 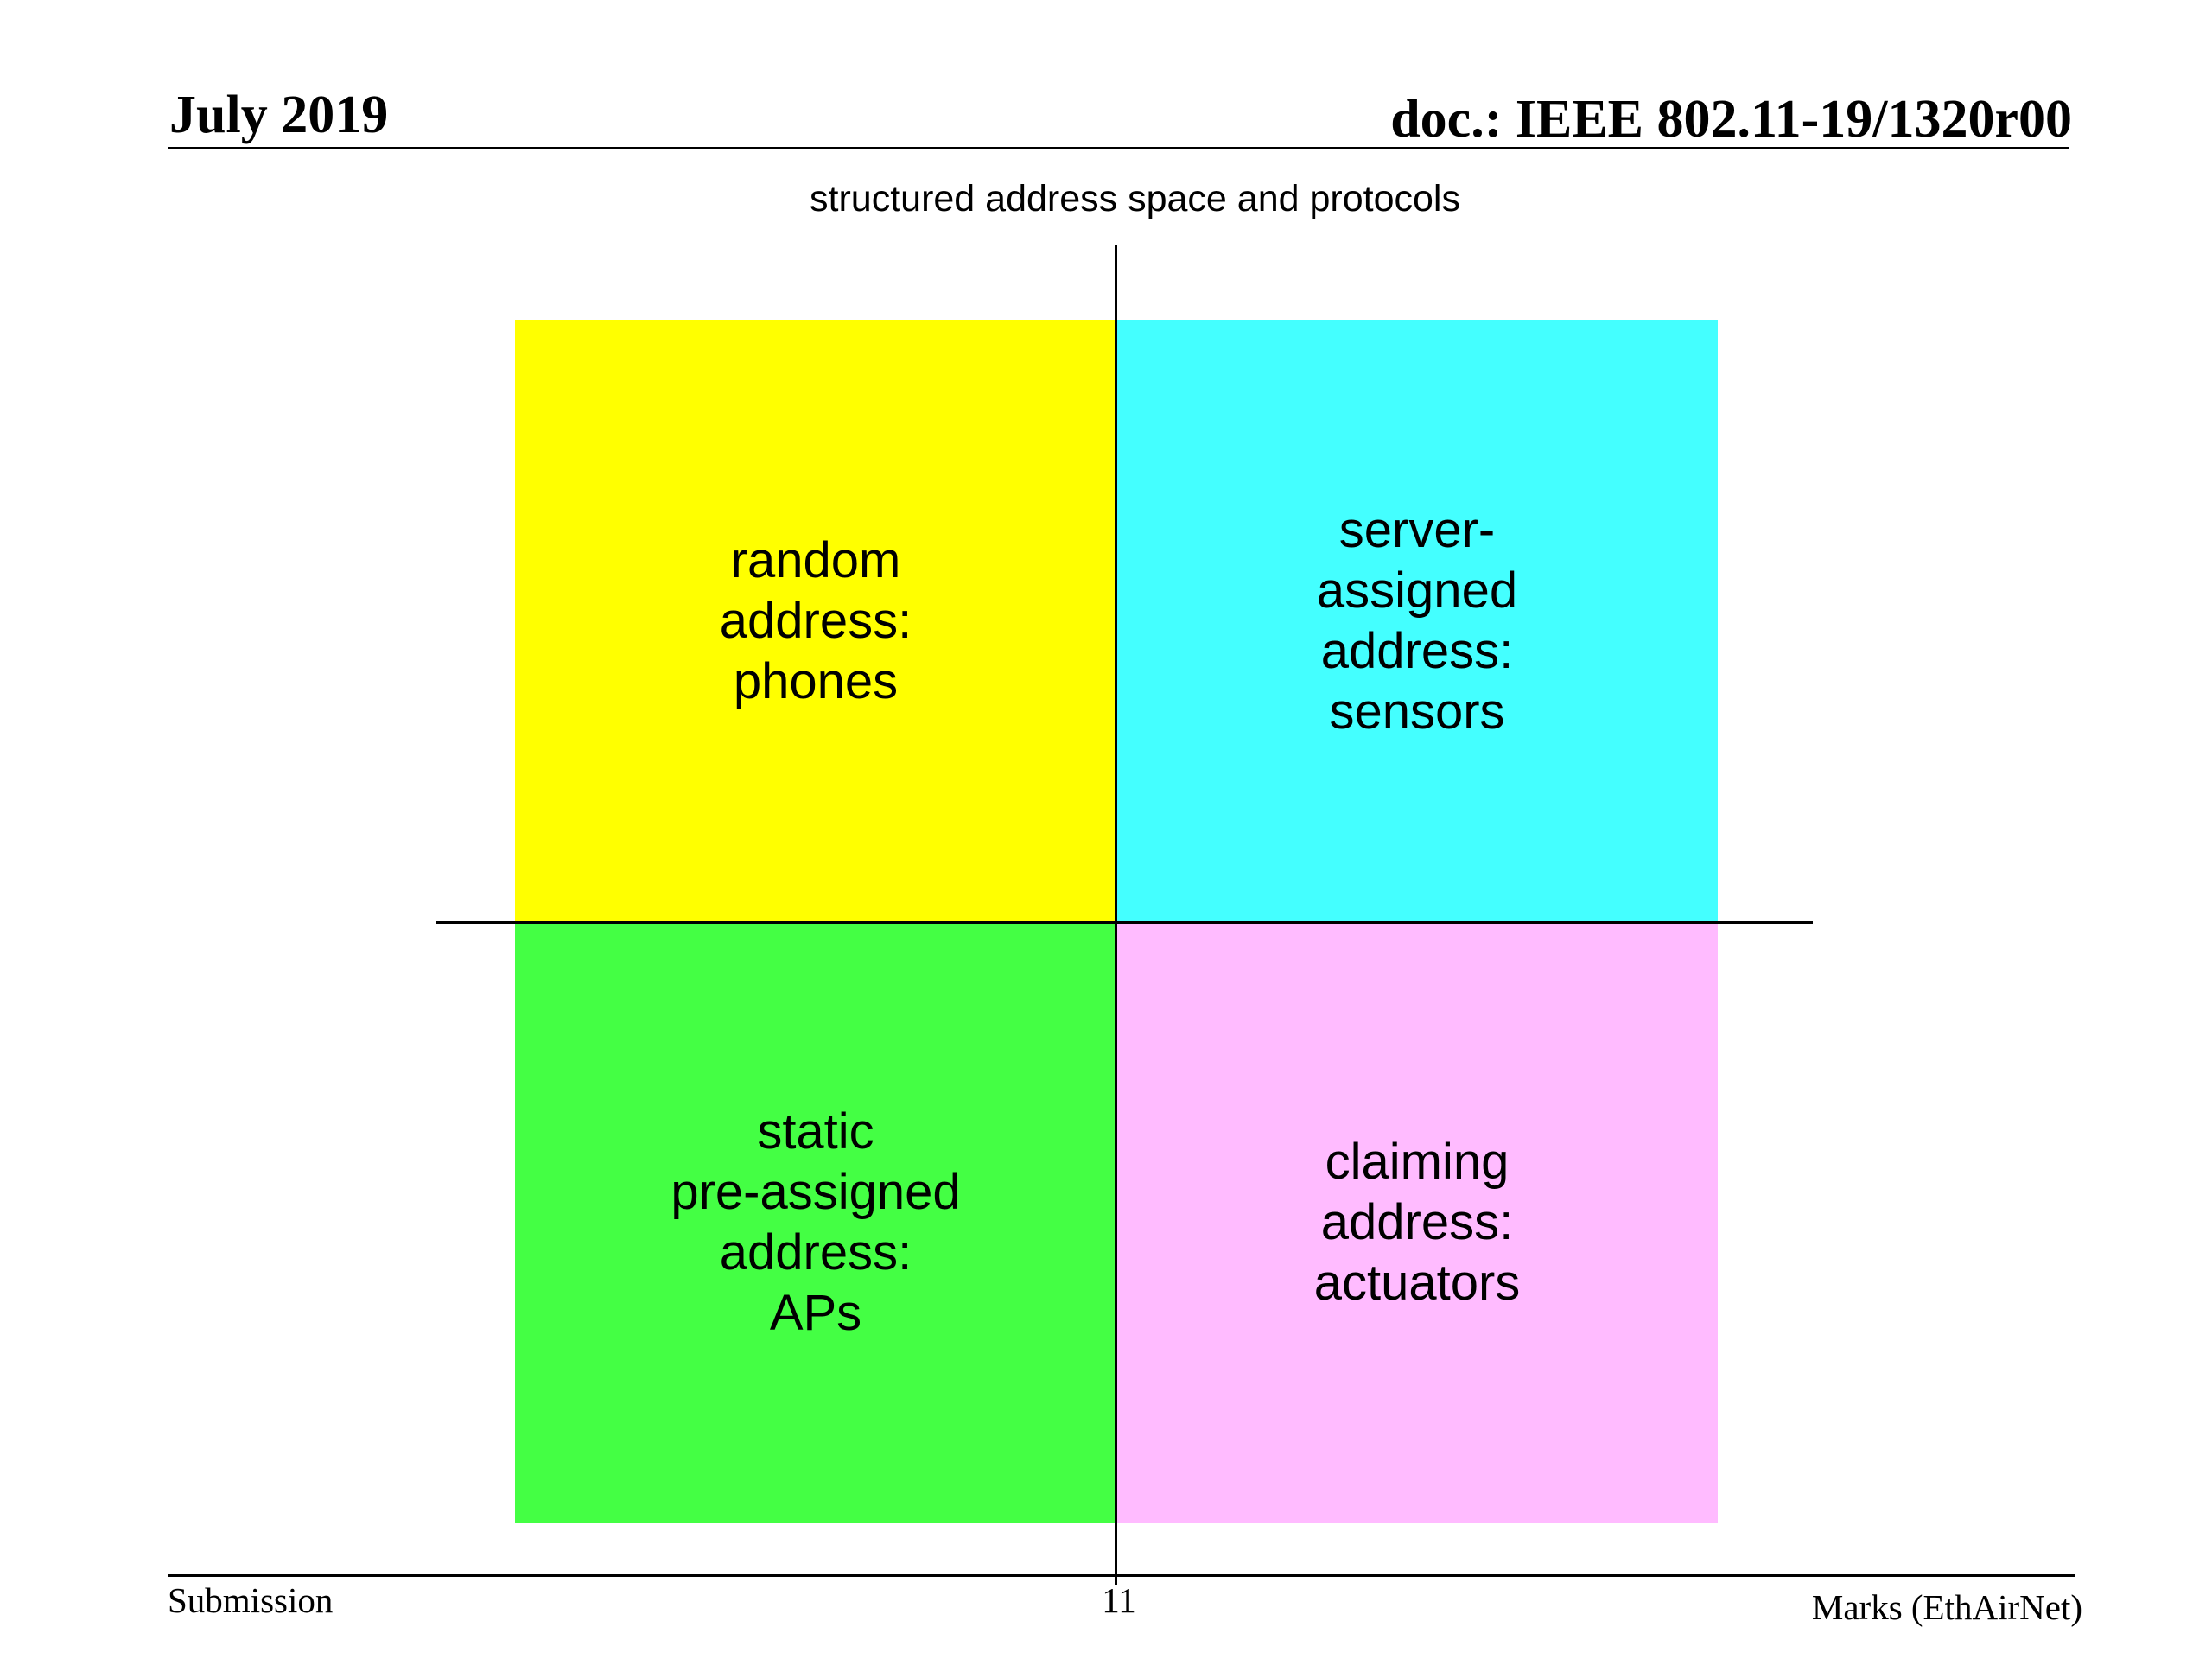 I want to click on header-date: July 2019, so click(x=279, y=115).